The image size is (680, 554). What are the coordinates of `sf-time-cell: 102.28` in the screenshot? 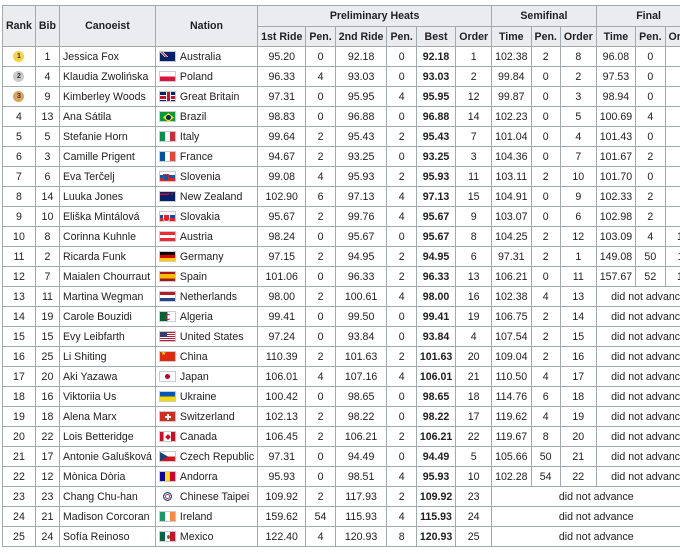 It's located at (511, 476).